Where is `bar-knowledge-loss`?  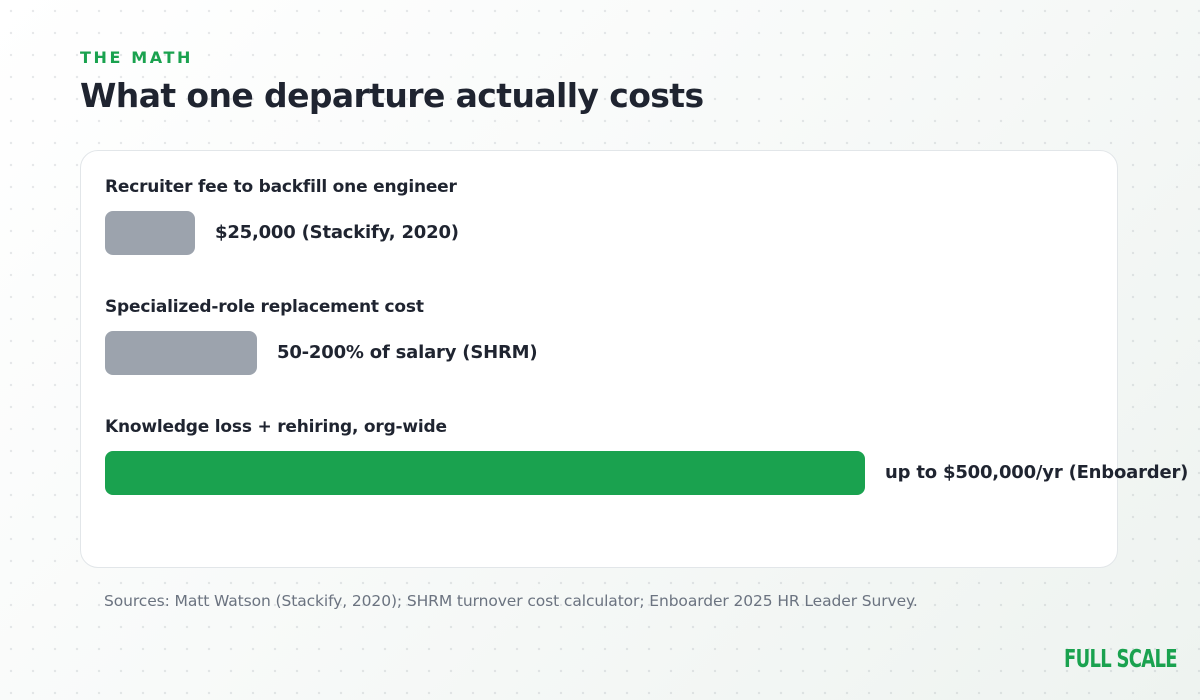
bar-knowledge-loss is located at coordinates (485, 473).